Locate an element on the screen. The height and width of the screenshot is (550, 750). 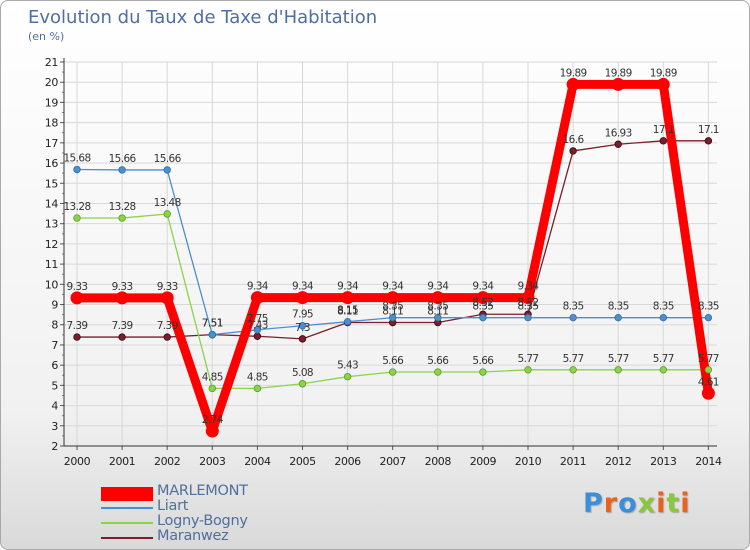
data-label-2: 13.48 is located at coordinates (167, 203).